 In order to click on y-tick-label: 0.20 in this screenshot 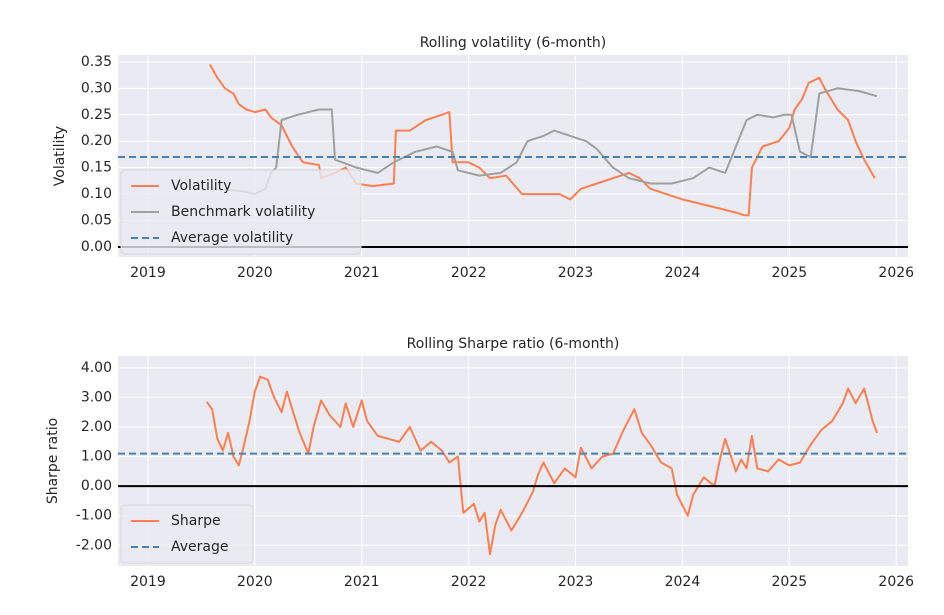, I will do `click(96, 141)`.